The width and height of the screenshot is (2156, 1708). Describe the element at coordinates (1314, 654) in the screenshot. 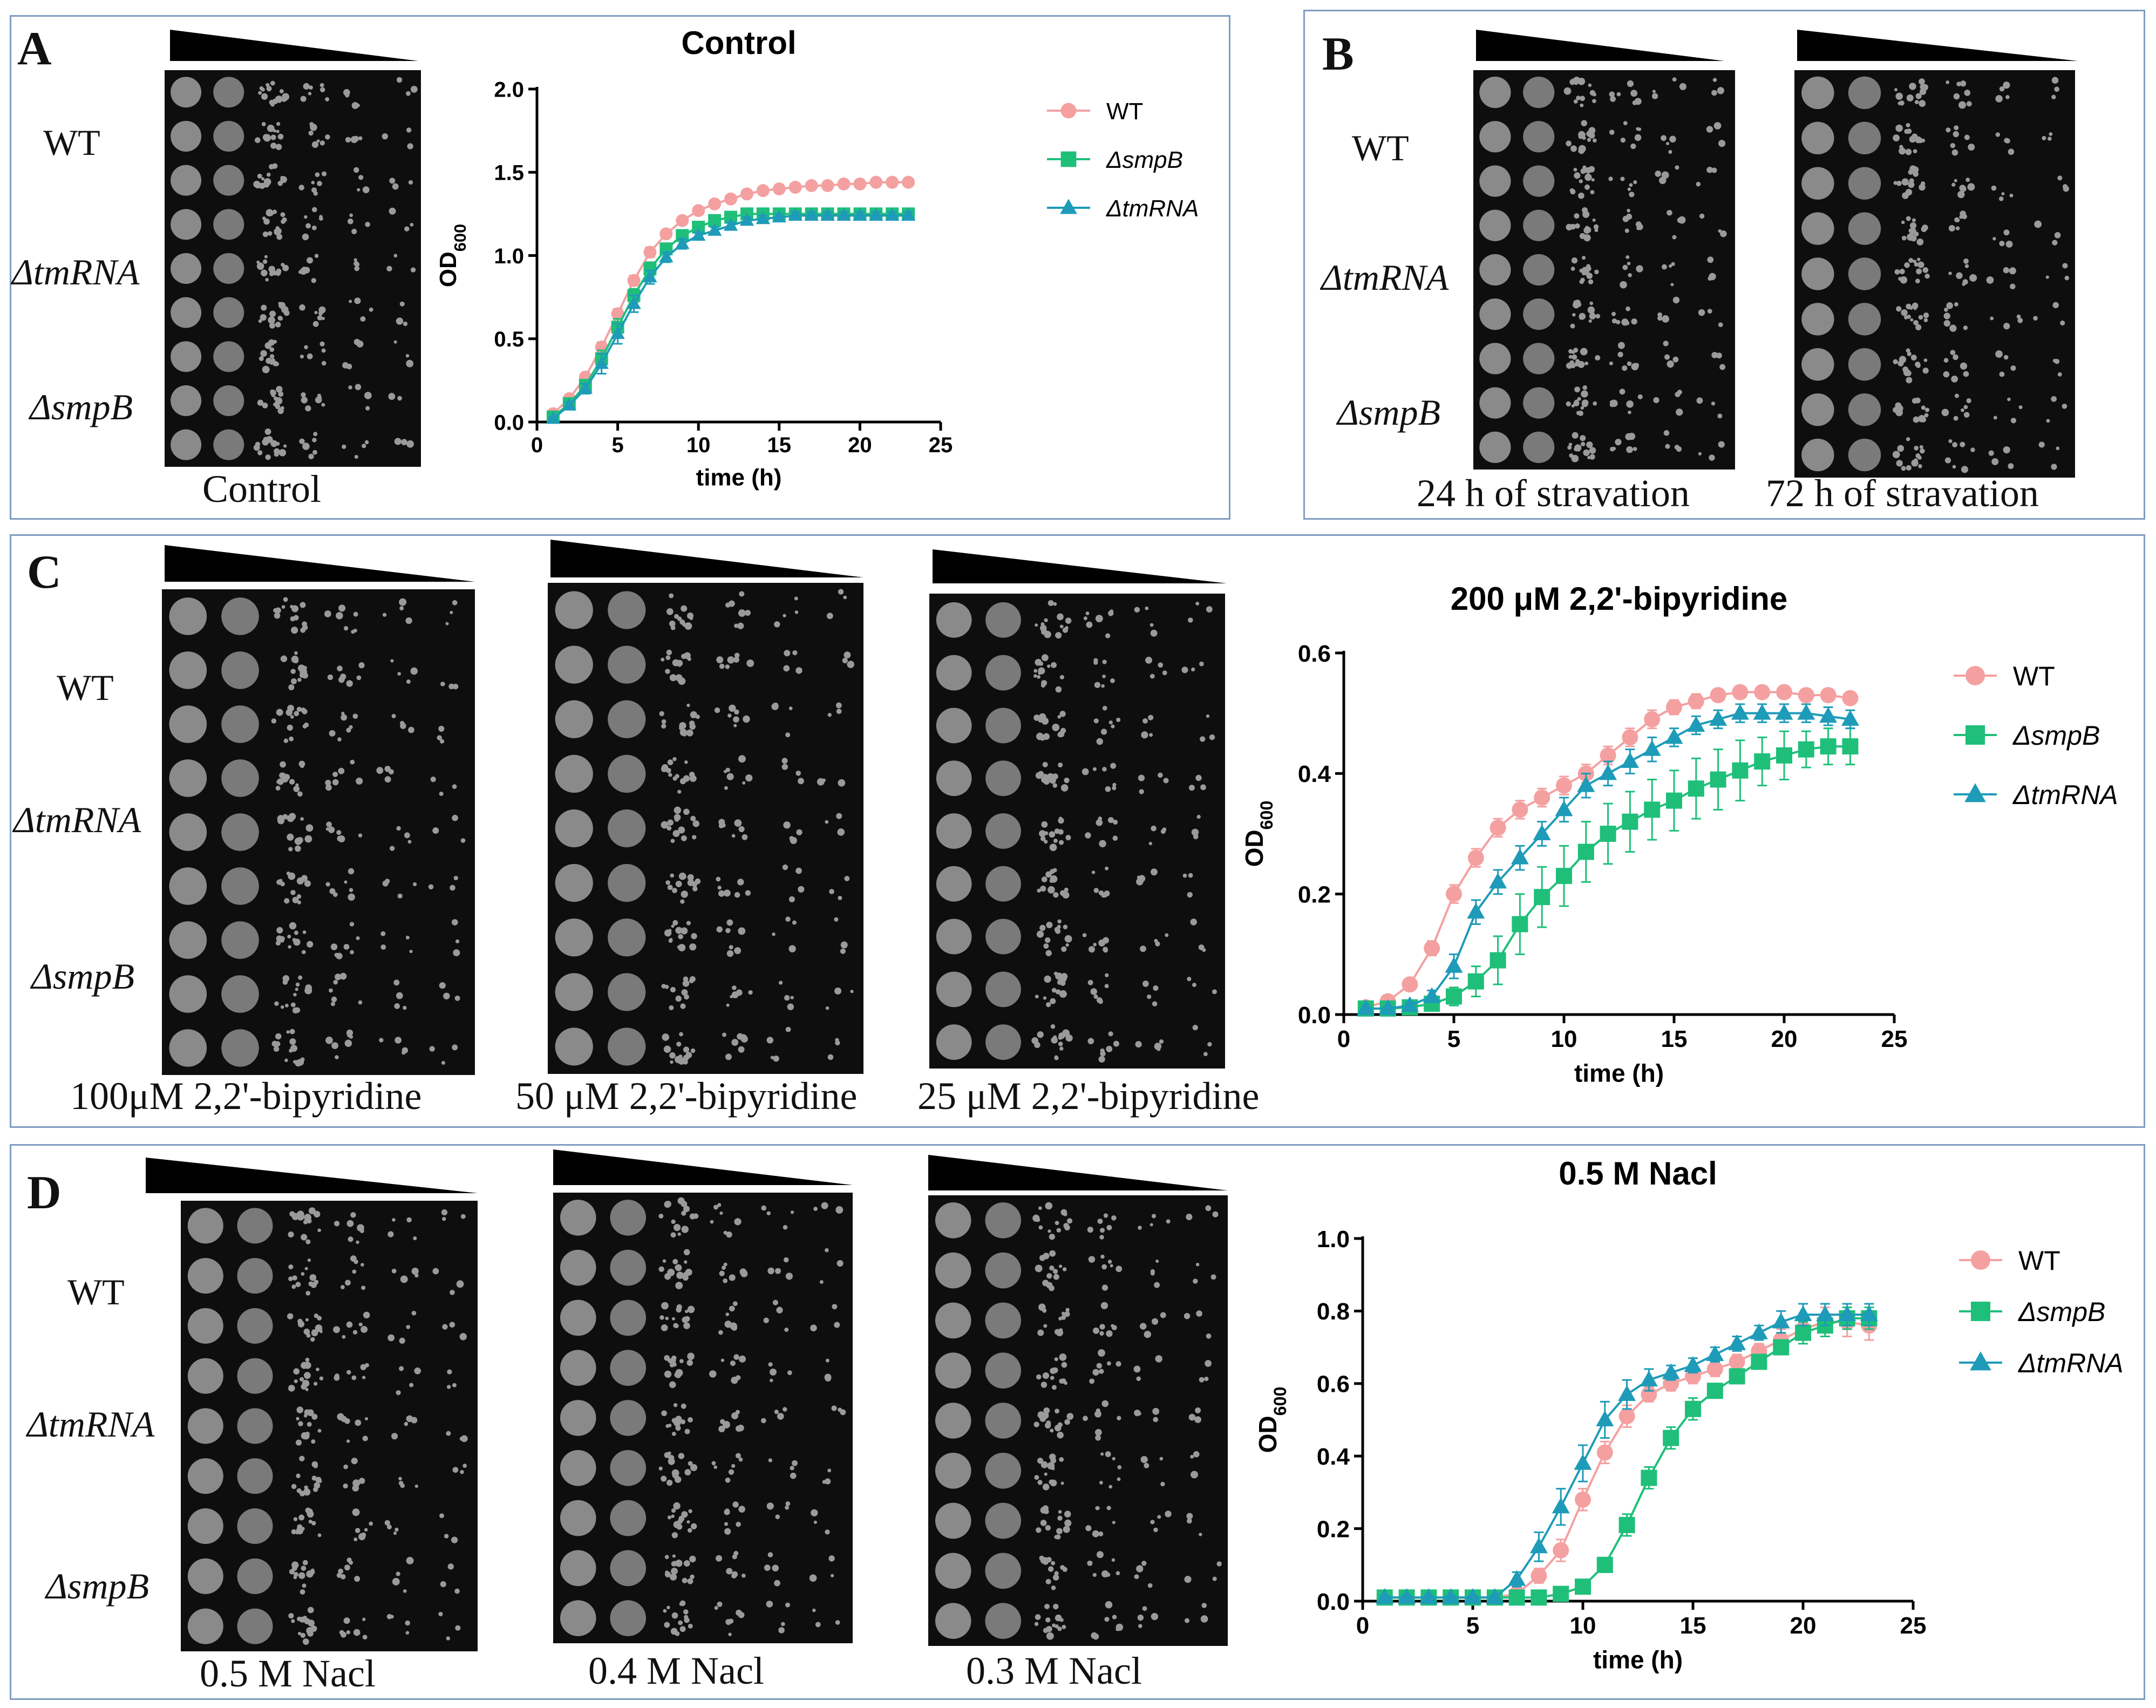

I see `y-tick-label: 0.6` at that location.